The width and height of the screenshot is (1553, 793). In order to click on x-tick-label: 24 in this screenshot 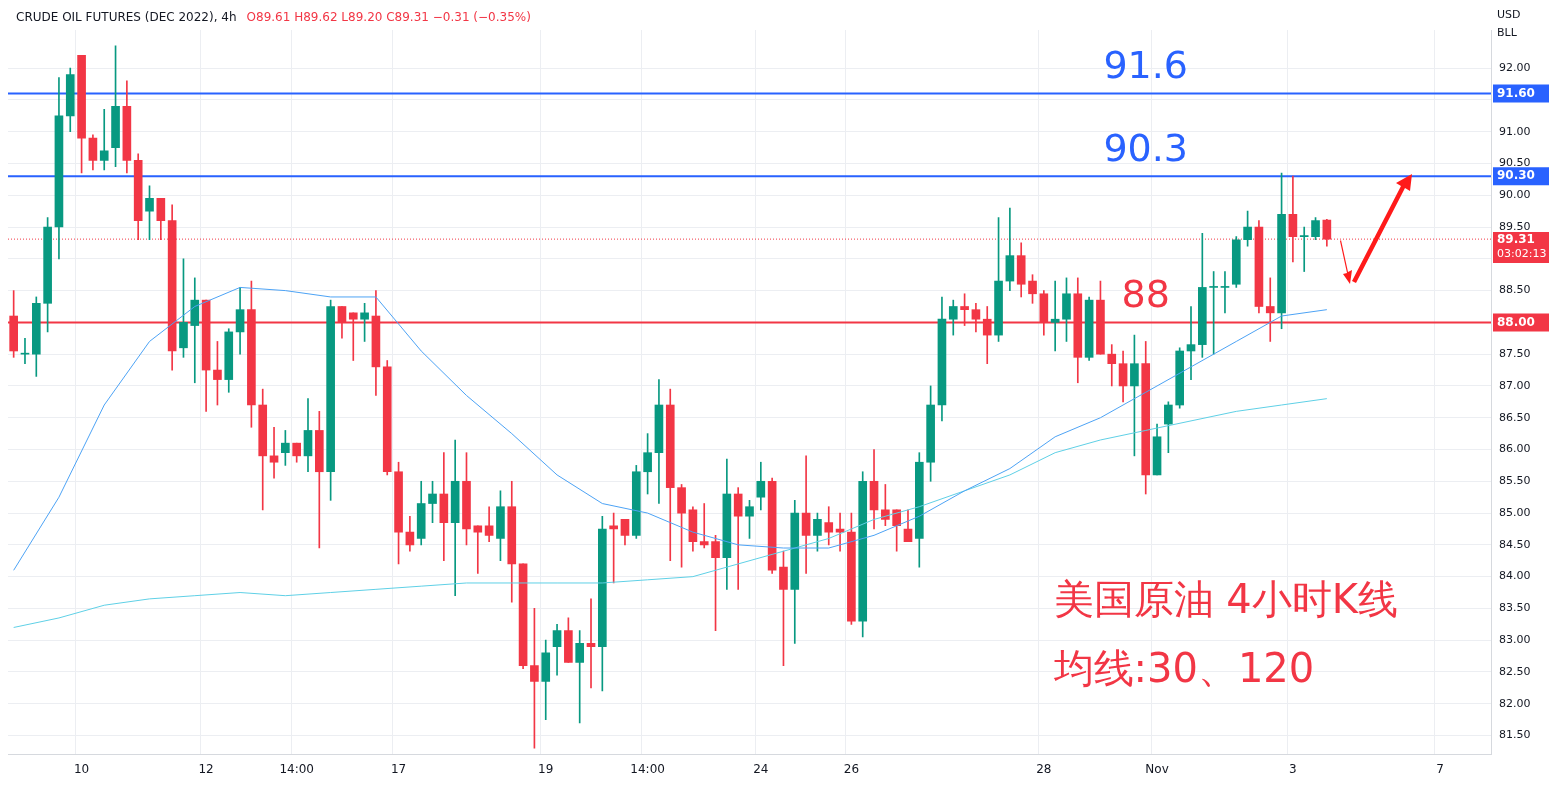, I will do `click(761, 768)`.